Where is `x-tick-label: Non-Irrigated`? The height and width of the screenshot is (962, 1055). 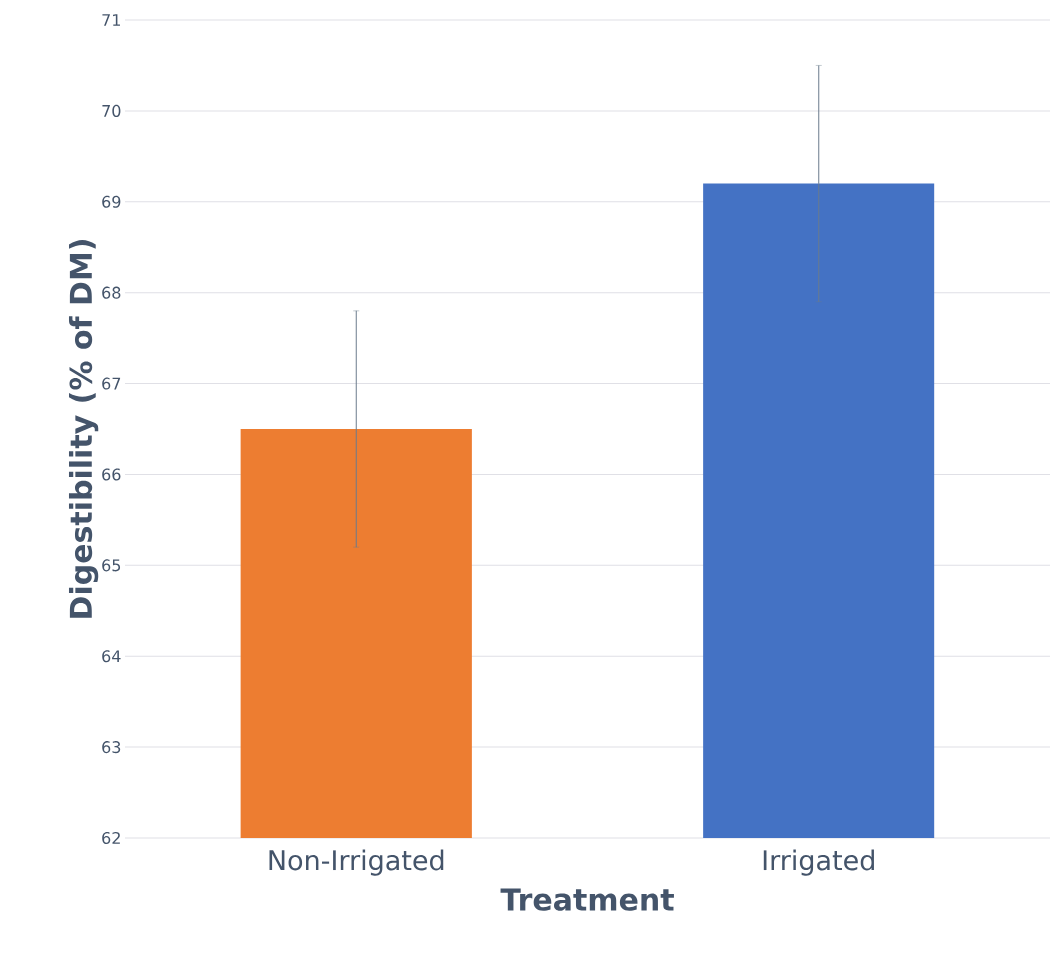
x-tick-label: Non-Irrigated is located at coordinates (356, 862).